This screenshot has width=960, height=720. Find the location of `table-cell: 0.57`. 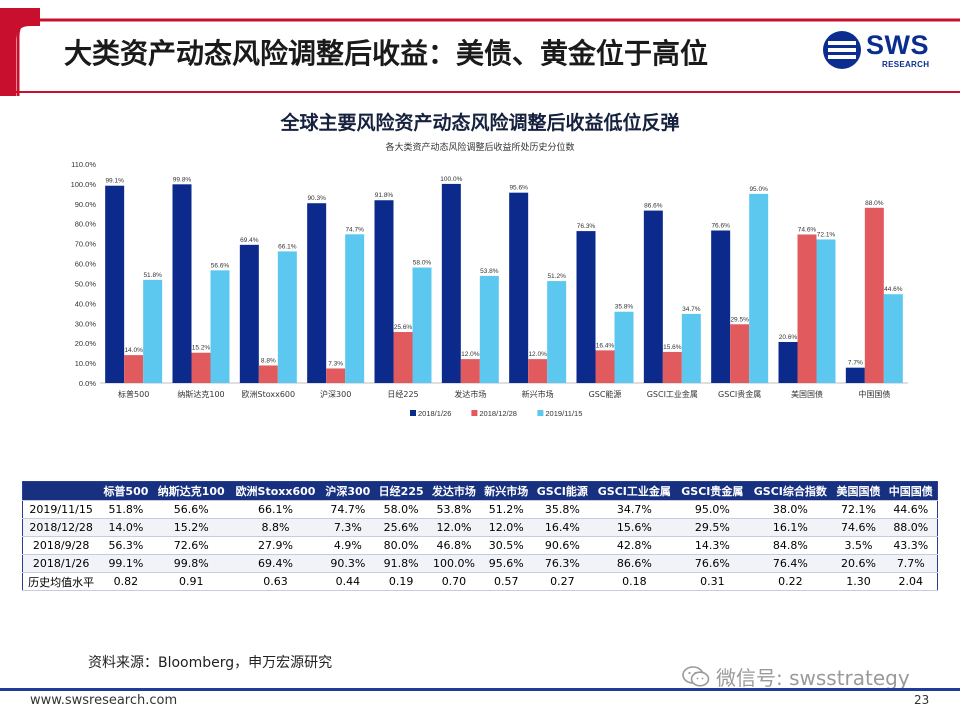

table-cell: 0.57 is located at coordinates (506, 581).